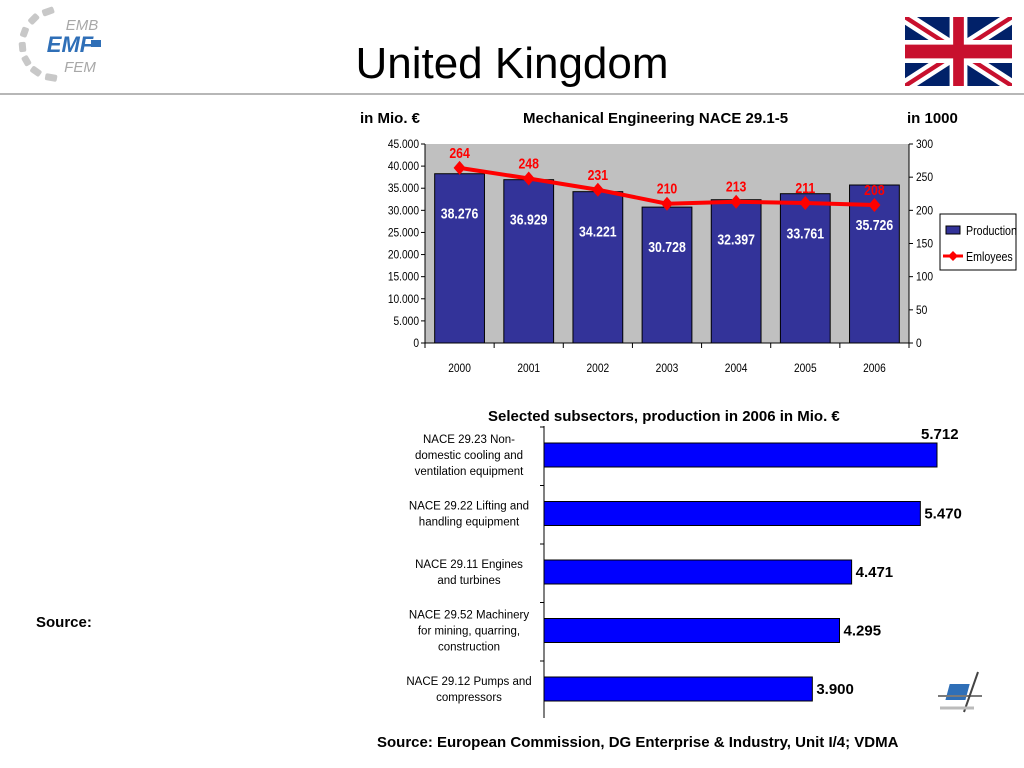 Image resolution: width=1024 pixels, height=768 pixels. Describe the element at coordinates (863, 631) in the screenshot. I see `subsector-value-label: 4.295` at that location.